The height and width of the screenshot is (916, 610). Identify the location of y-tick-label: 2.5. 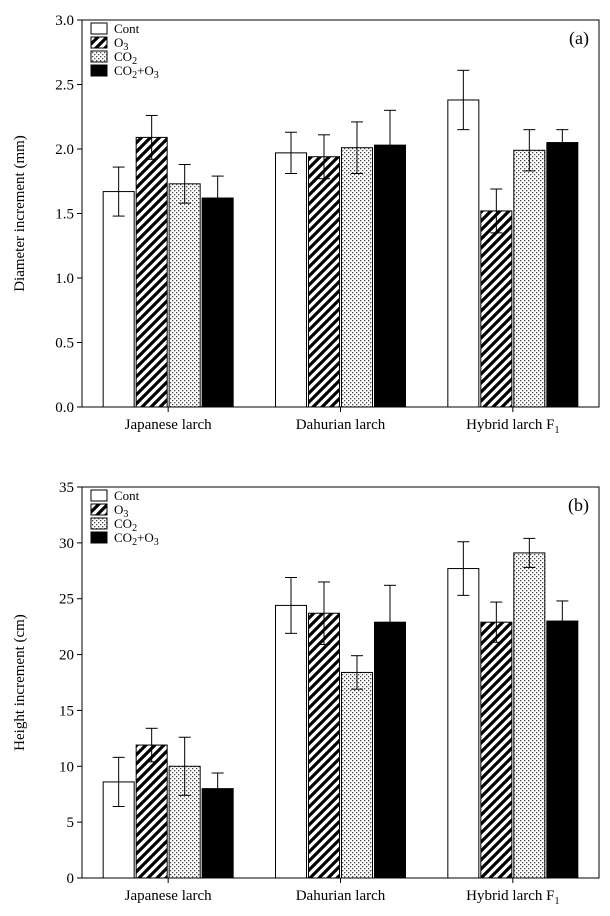
(64, 86).